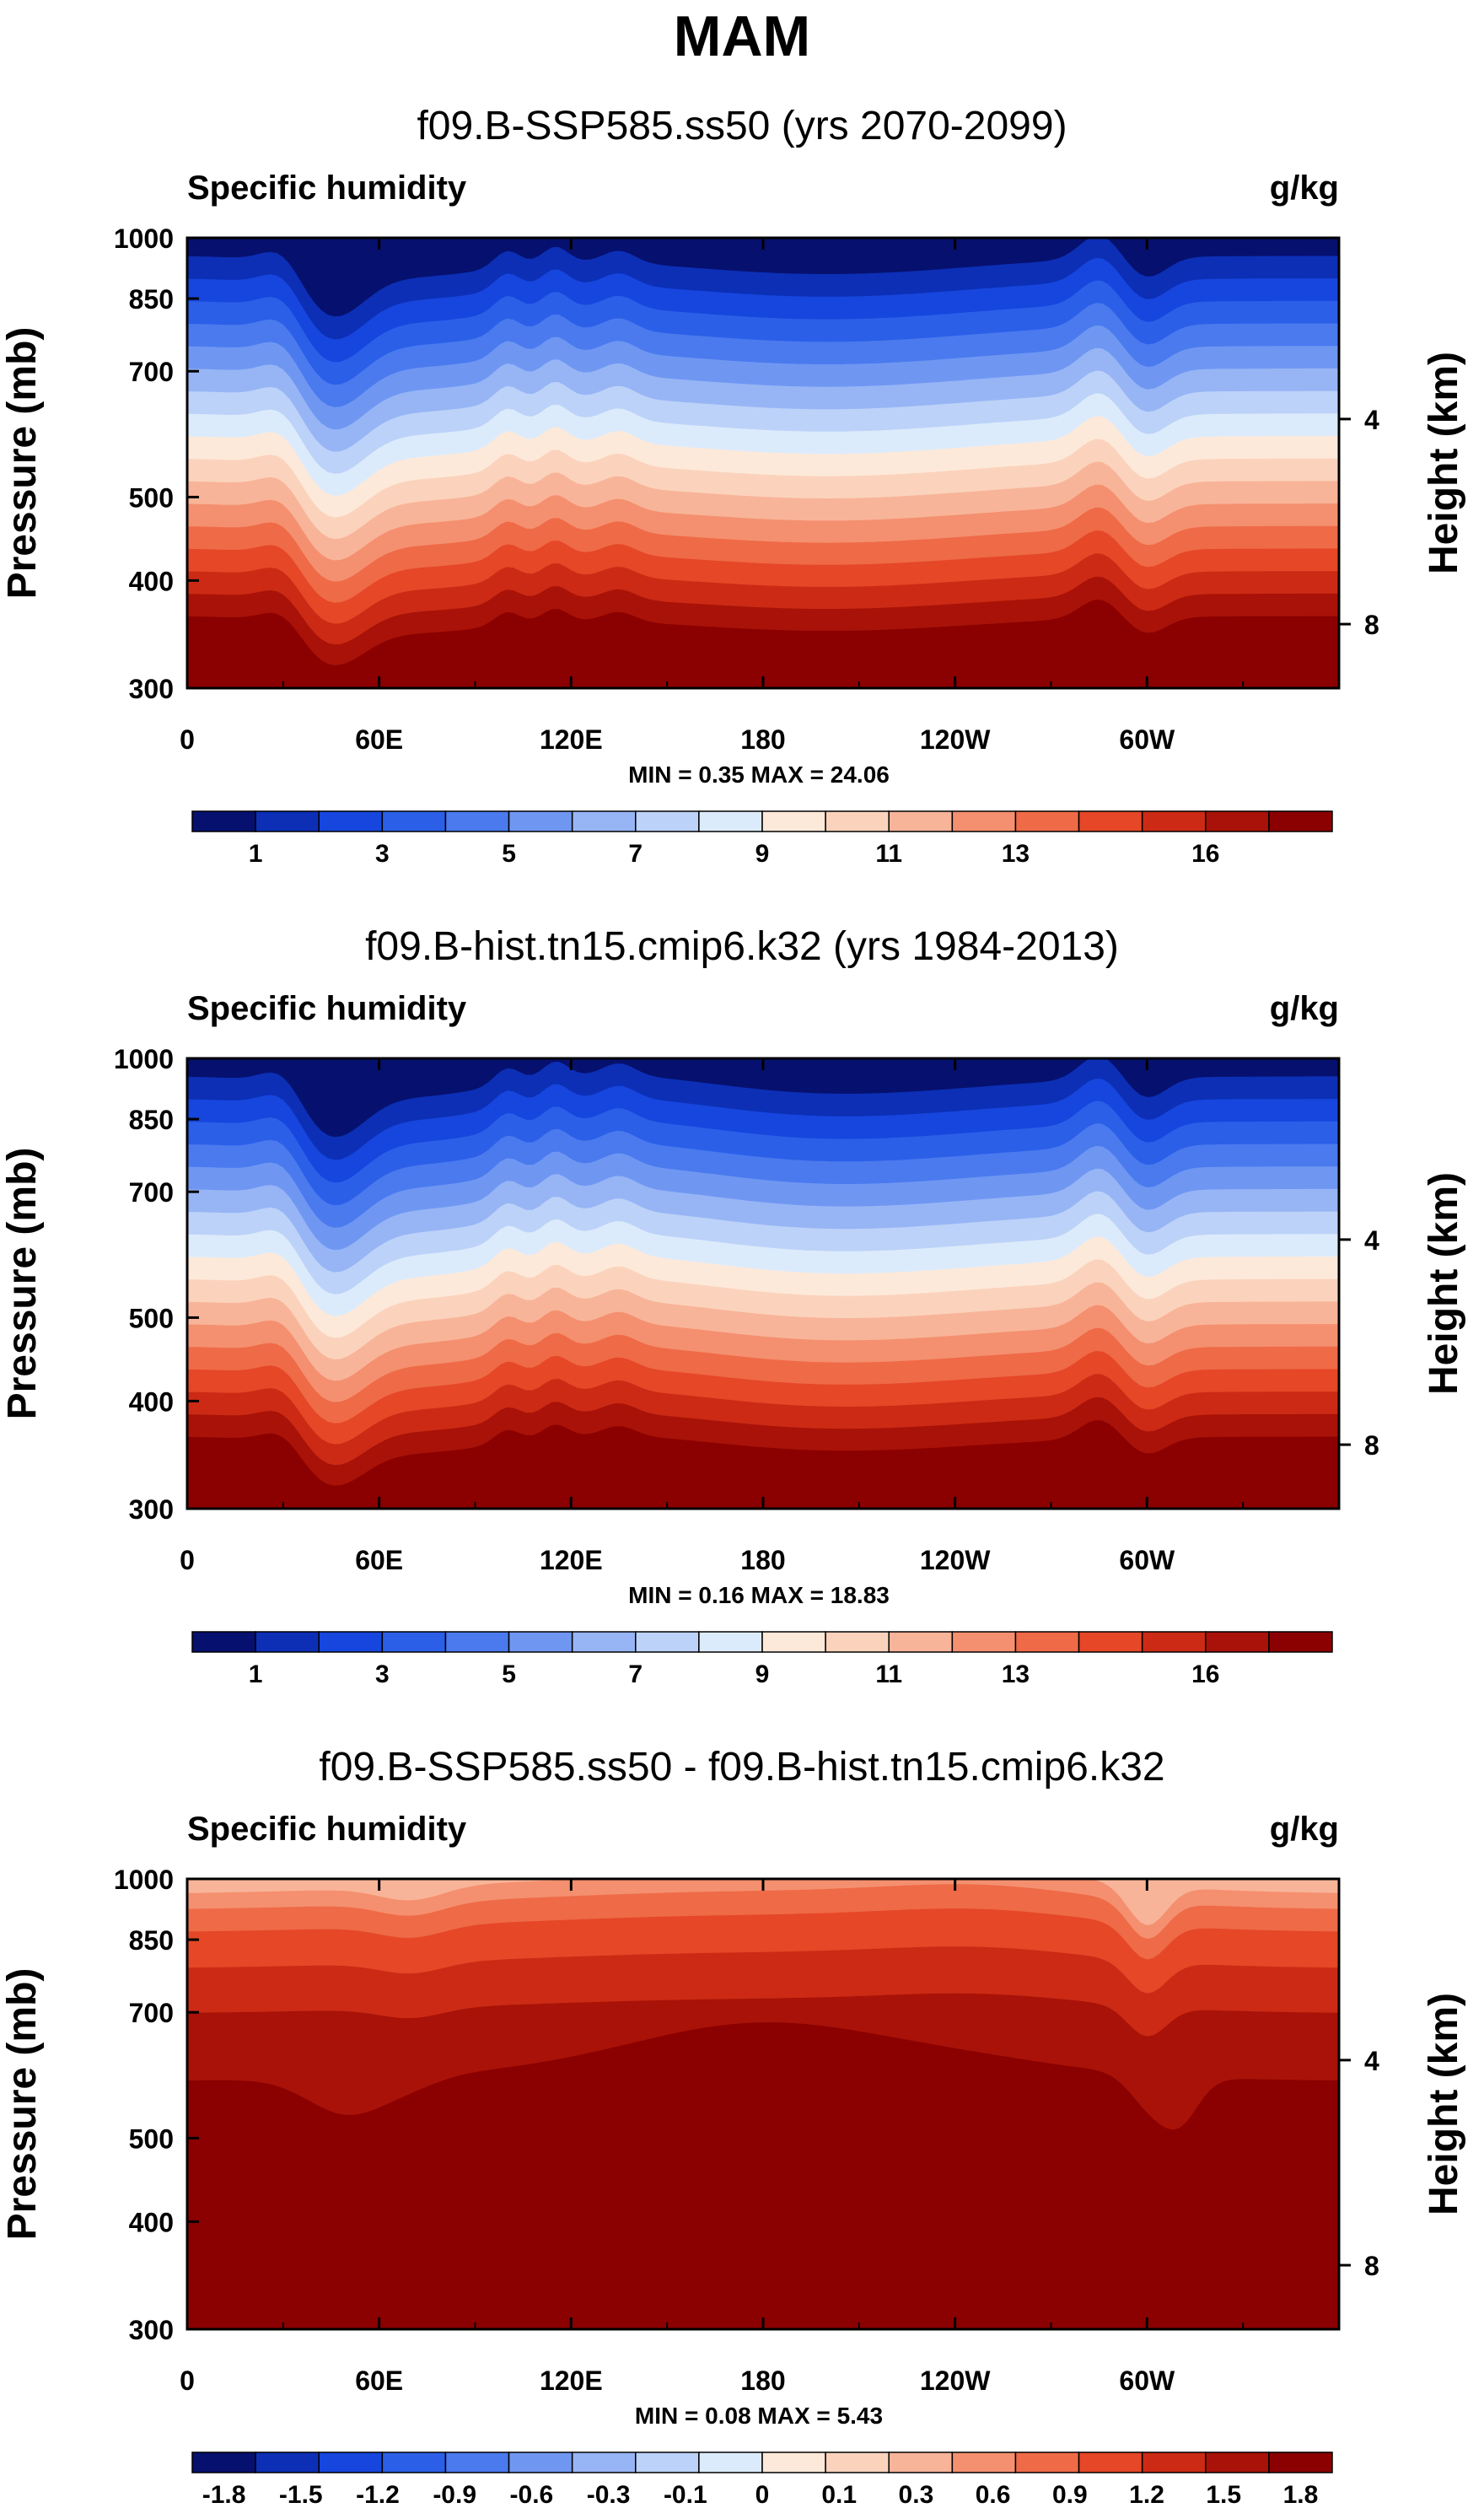 Image resolution: width=1484 pixels, height=2508 pixels. Describe the element at coordinates (685, 2494) in the screenshot. I see `colorbar-label: -0.1` at that location.